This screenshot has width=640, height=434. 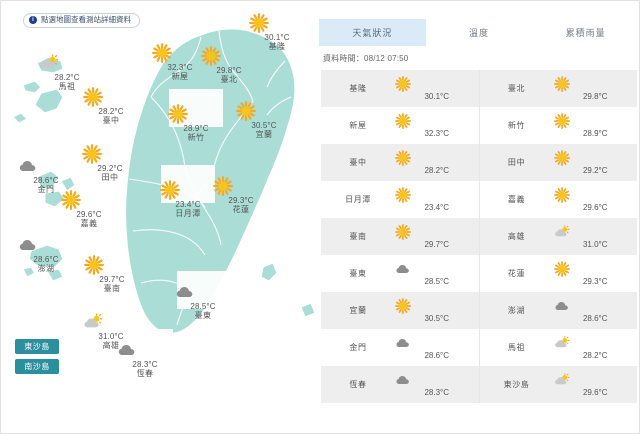 I want to click on station-temp: 28.9°C, so click(x=595, y=133).